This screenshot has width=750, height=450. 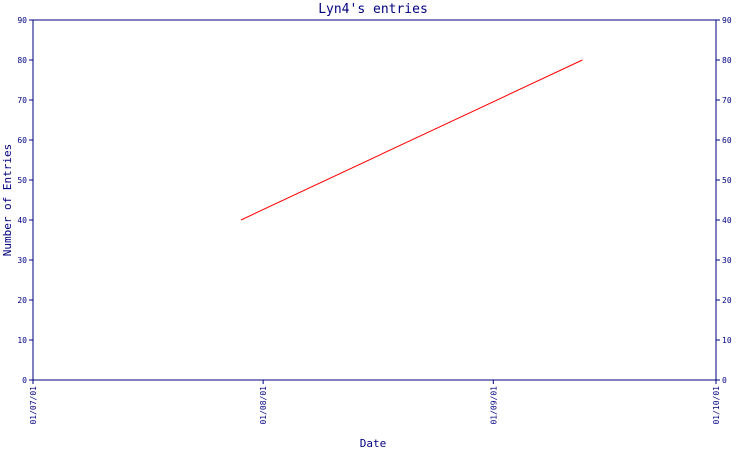 What do you see at coordinates (716, 405) in the screenshot?
I see `x-tick-label: 01/10/01` at bounding box center [716, 405].